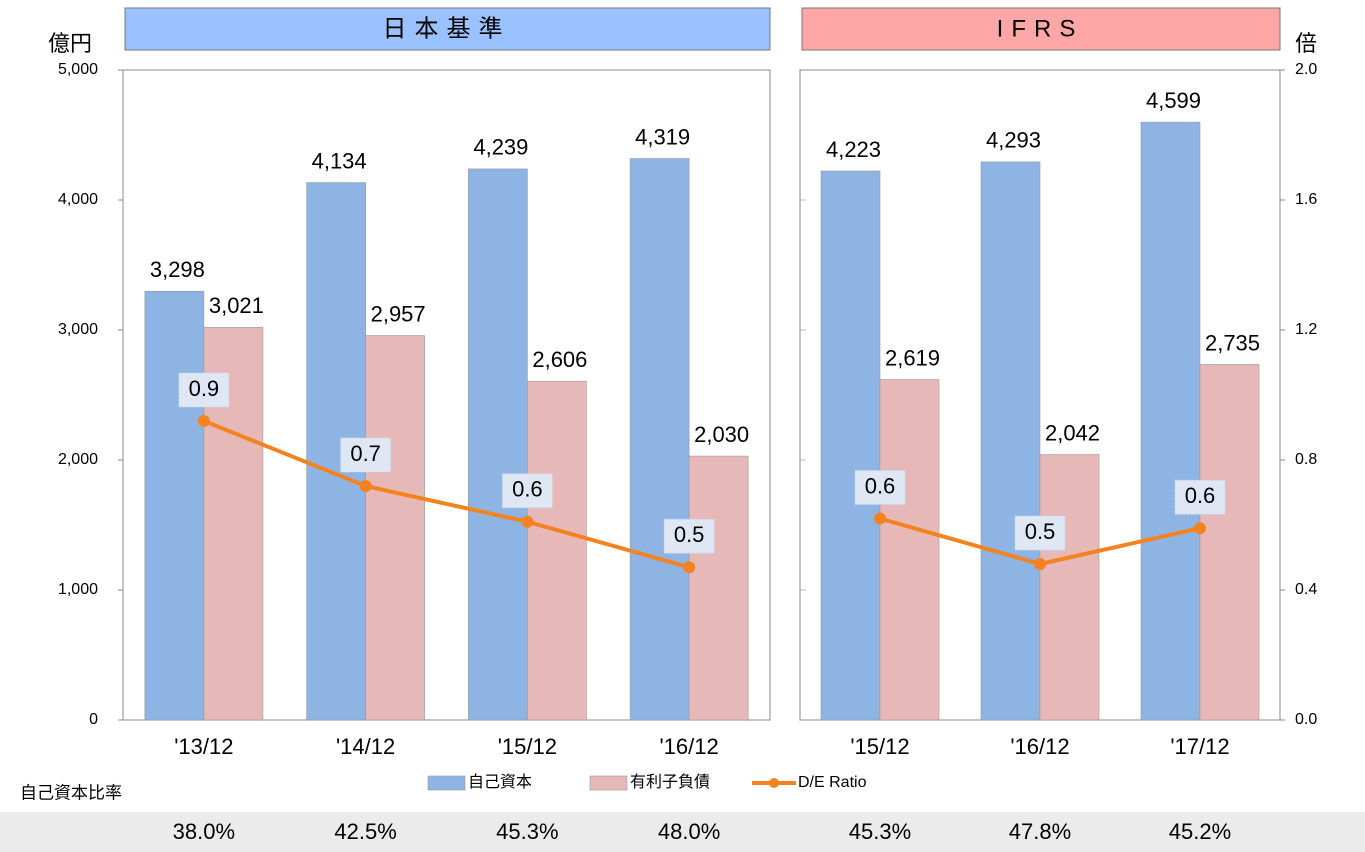  What do you see at coordinates (78, 199) in the screenshot?
I see `y-tick-label: 4,000` at bounding box center [78, 199].